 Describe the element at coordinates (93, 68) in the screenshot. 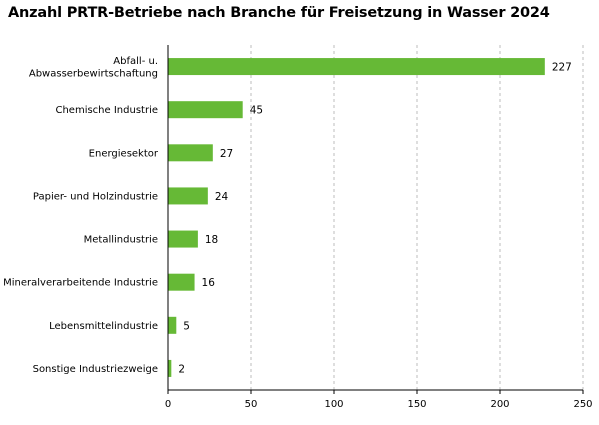

I see `category-label: Abfall- u. Abwasserbewirtschaftung` at that location.